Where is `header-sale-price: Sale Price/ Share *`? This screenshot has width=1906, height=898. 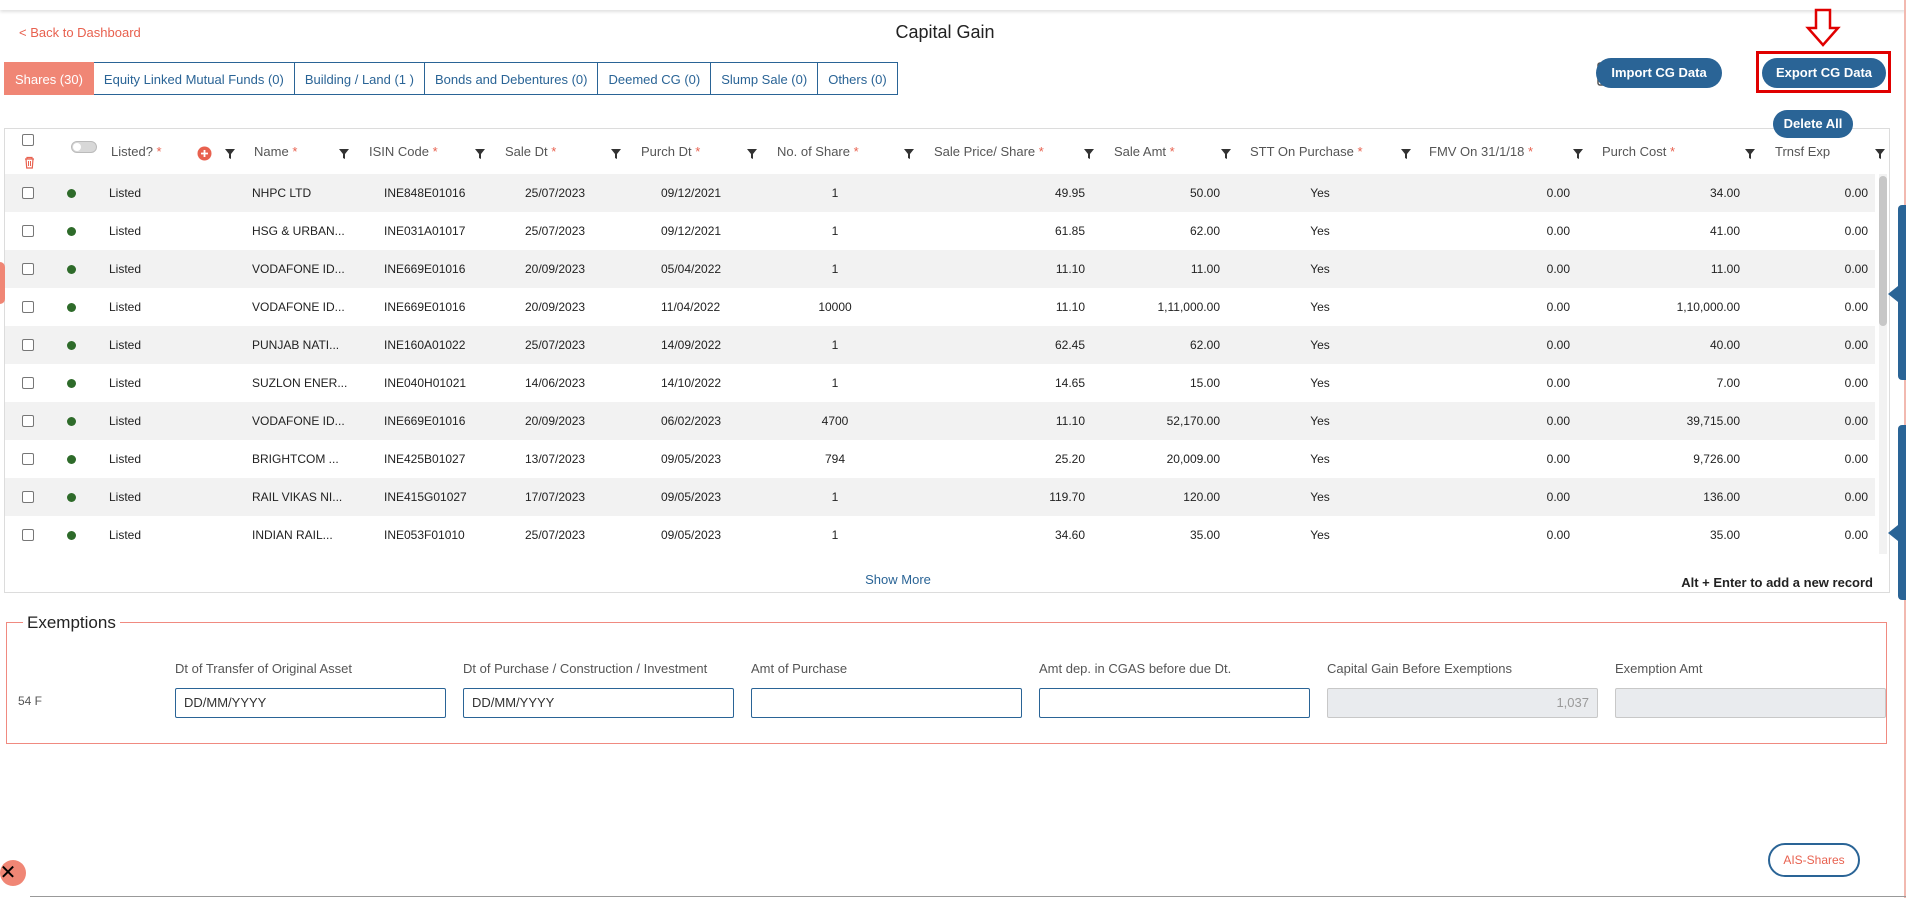 header-sale-price: Sale Price/ Share * is located at coordinates (989, 151).